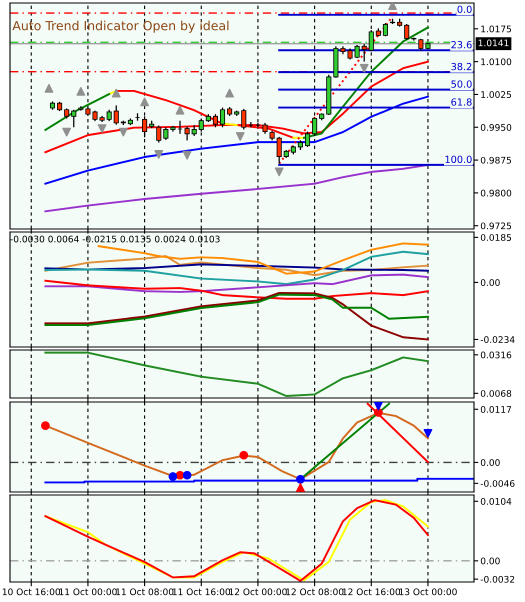 The width and height of the screenshot is (525, 602). I want to click on y-tick-label: 0.0316, so click(496, 355).